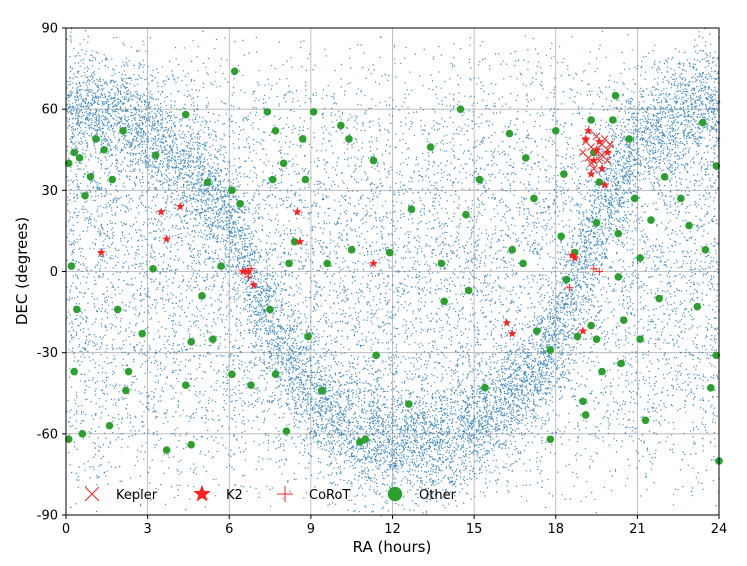  Describe the element at coordinates (392, 529) in the screenshot. I see `x-tick-label: 12` at that location.